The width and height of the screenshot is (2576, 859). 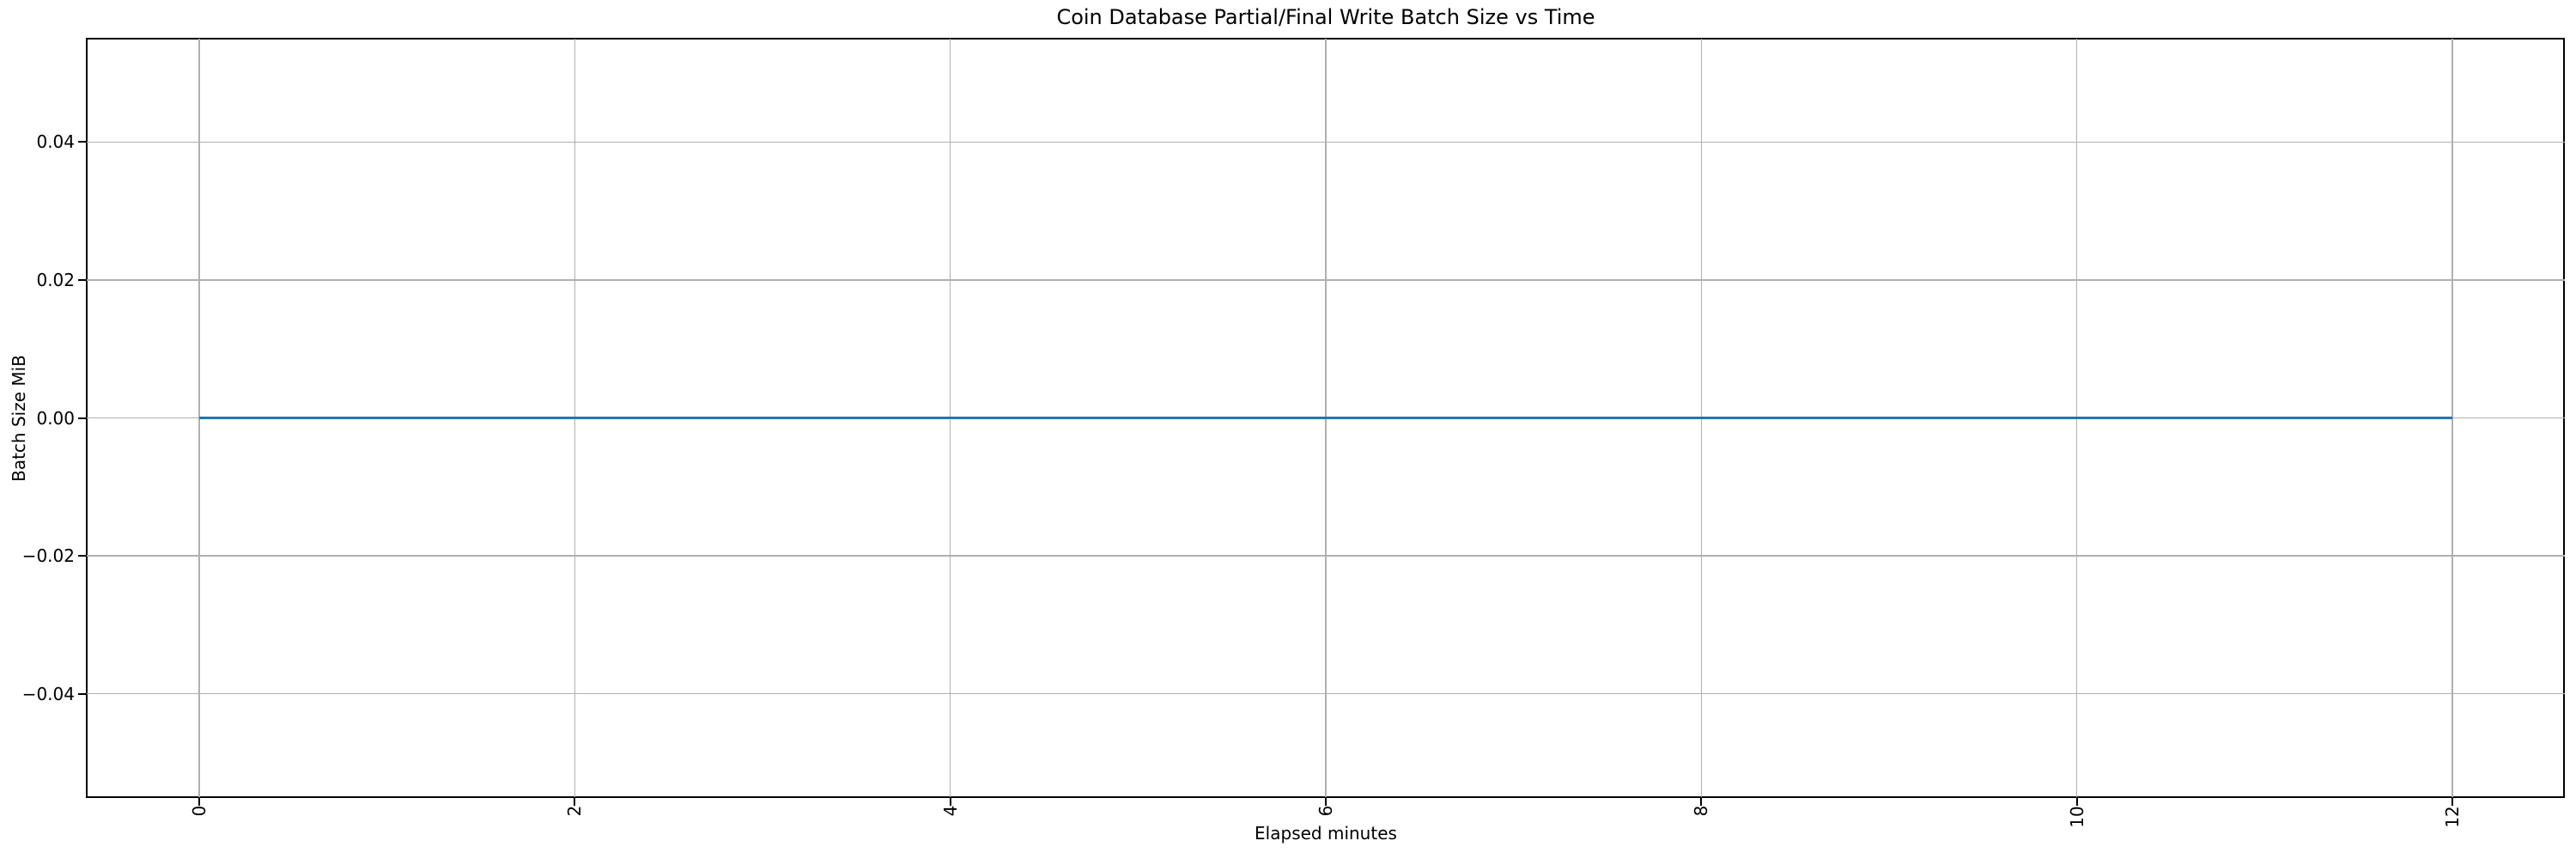 I want to click on x-axis-label: Elapsed minutes, so click(x=1326, y=834).